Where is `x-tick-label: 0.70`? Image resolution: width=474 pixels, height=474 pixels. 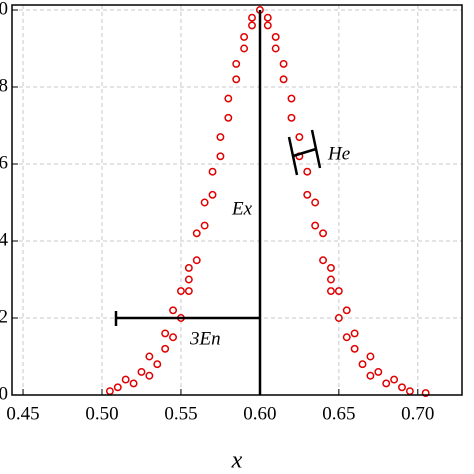
x-tick-label: 0.70 is located at coordinates (417, 413).